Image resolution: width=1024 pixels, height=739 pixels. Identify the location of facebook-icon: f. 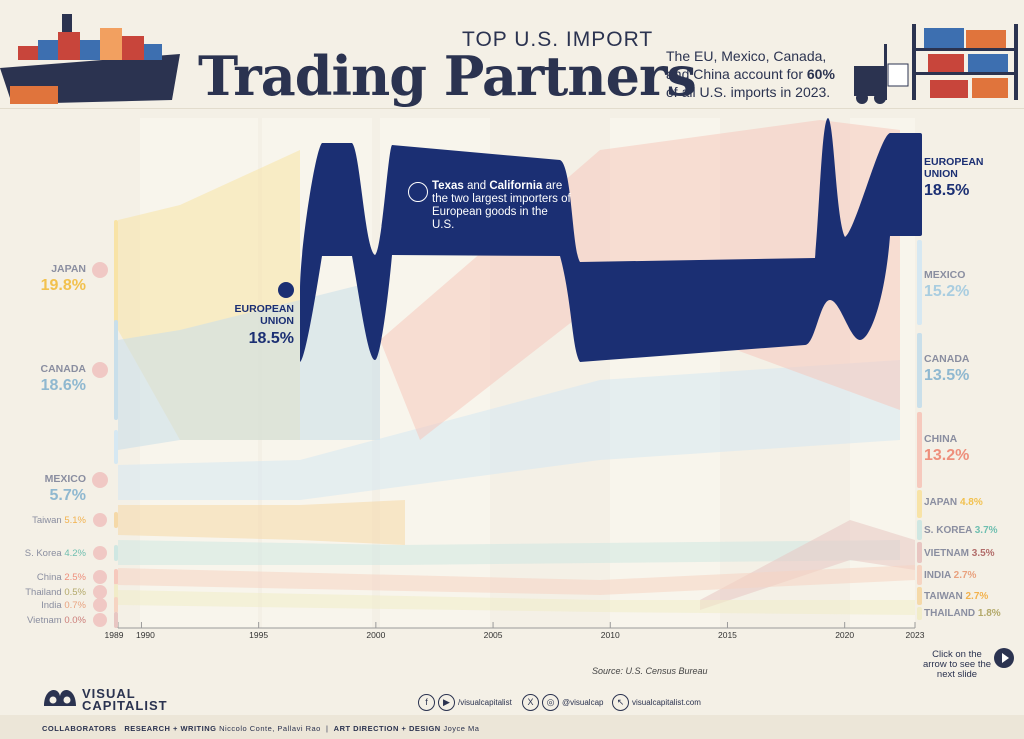
(426, 702).